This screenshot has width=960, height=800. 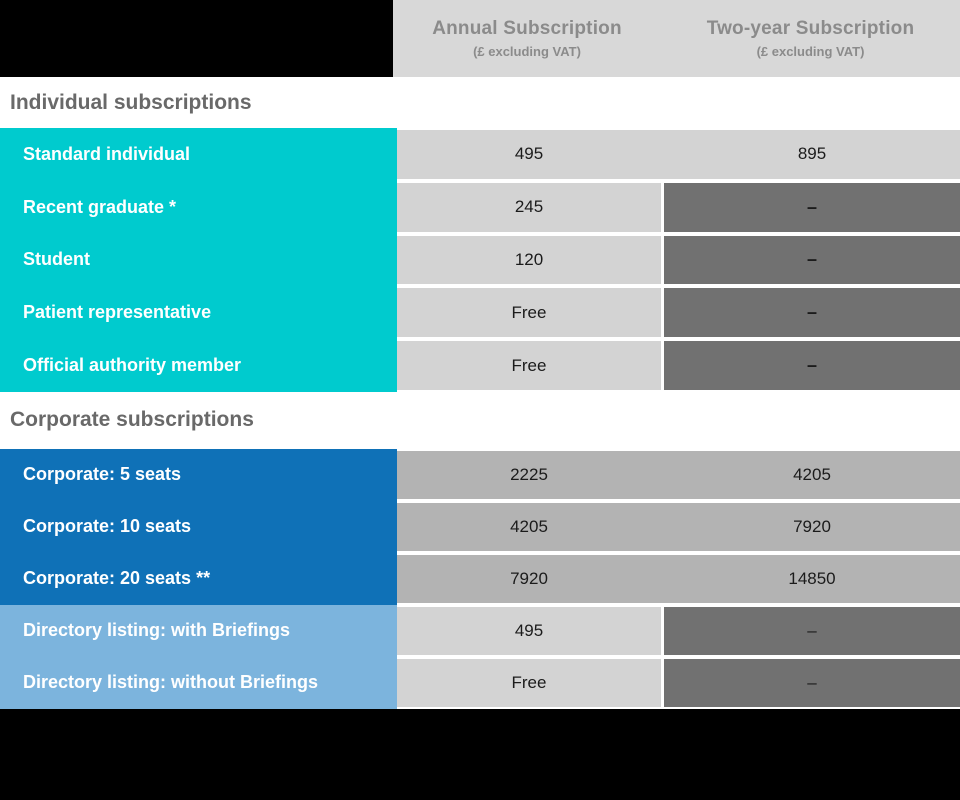 I want to click on annual-column-title: Annual Subscription, so click(x=527, y=28).